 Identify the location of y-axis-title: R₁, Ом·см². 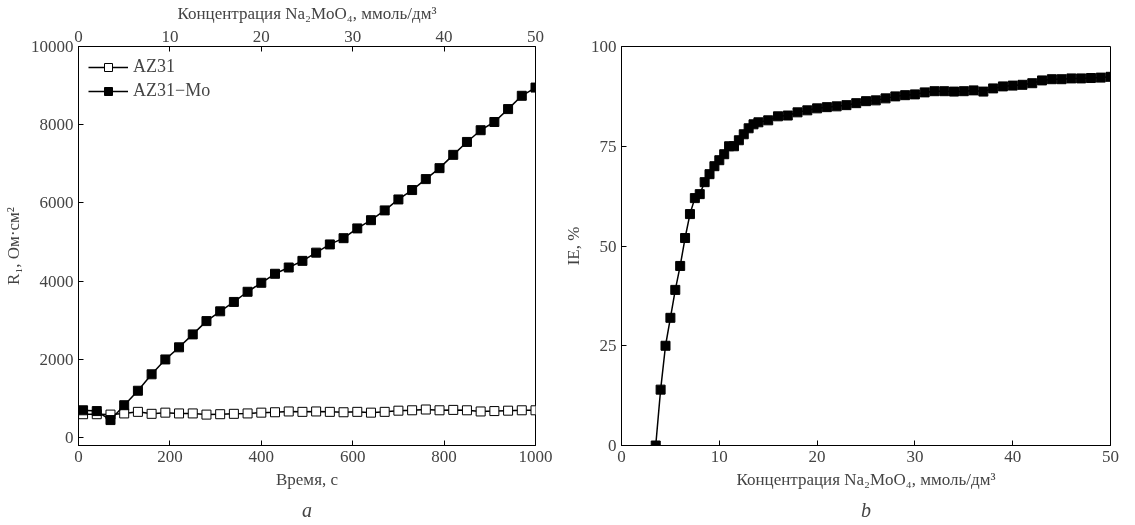
(13, 246).